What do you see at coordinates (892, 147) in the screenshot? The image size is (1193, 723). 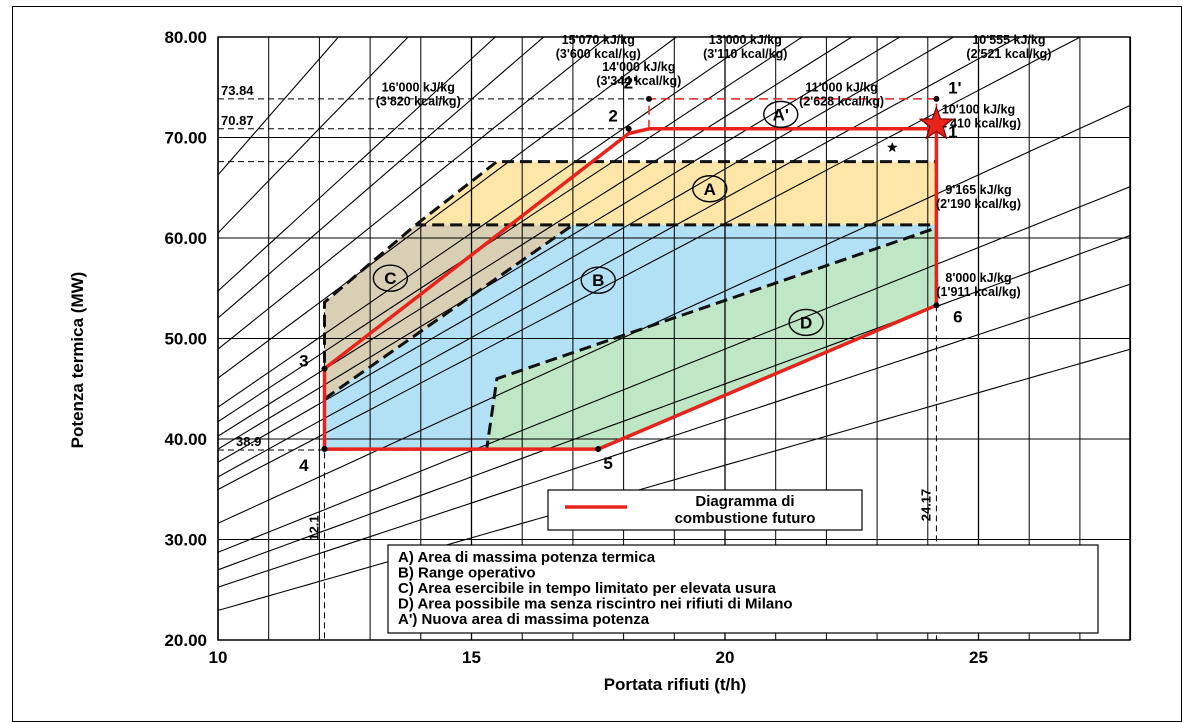 I see `small-star-icon` at bounding box center [892, 147].